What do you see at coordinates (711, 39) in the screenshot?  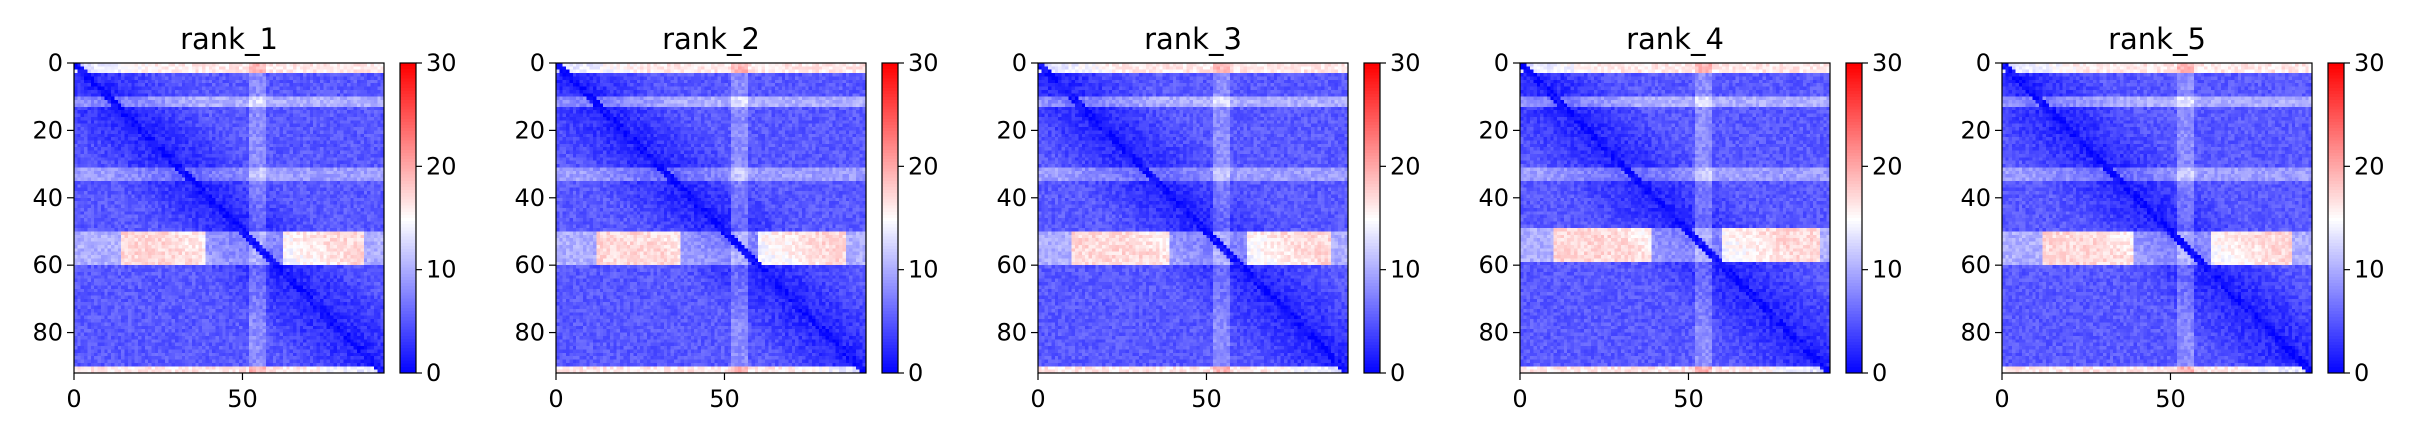 I see `panel-title: rank_2` at bounding box center [711, 39].